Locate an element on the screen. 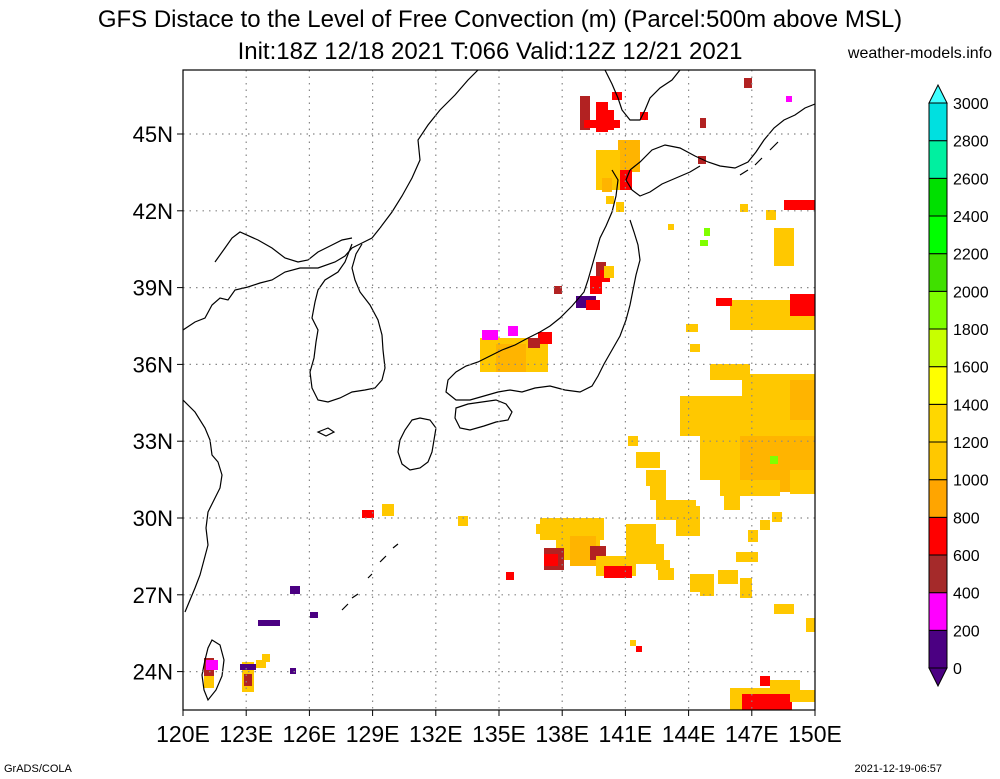  colorbar-label: 1000 is located at coordinates (971, 481).